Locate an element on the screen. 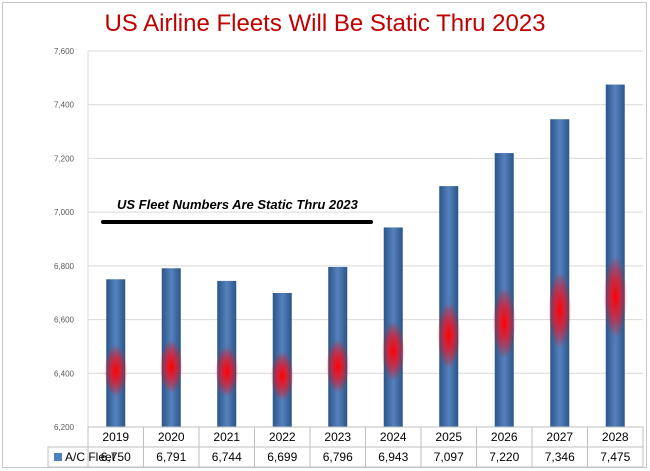 Image resolution: width=650 pixels, height=471 pixels. y-tick-label: 7,400 is located at coordinates (64, 105).